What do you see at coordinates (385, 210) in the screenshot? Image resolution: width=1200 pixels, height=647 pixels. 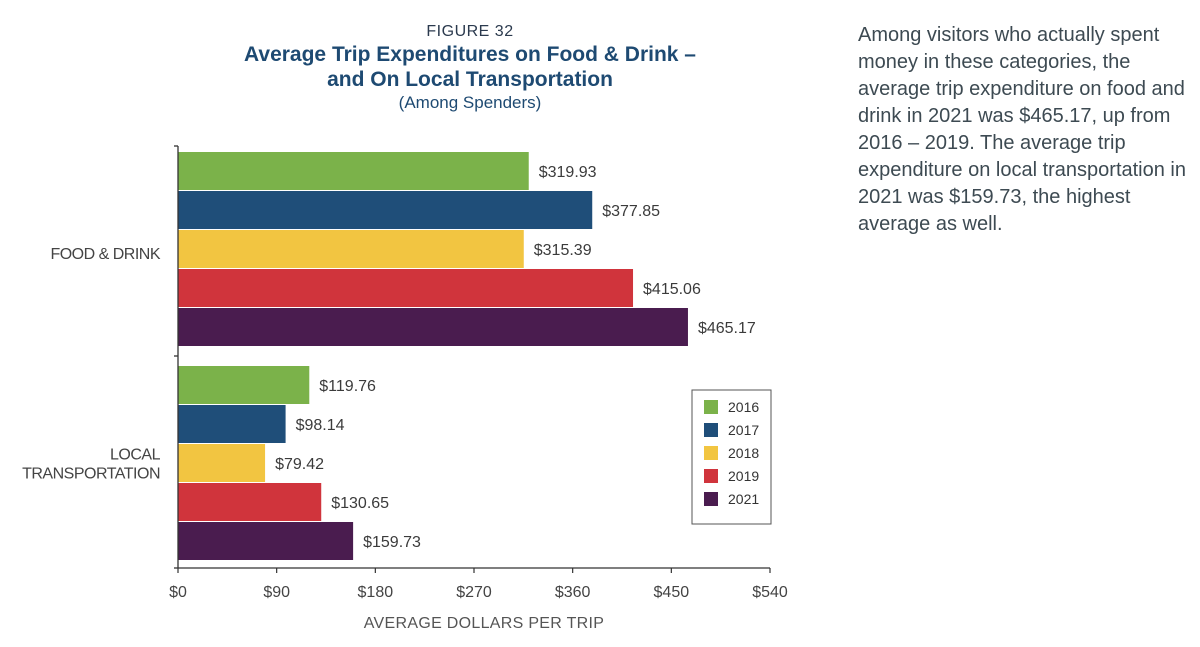 I see `bar-food-drink-2017` at bounding box center [385, 210].